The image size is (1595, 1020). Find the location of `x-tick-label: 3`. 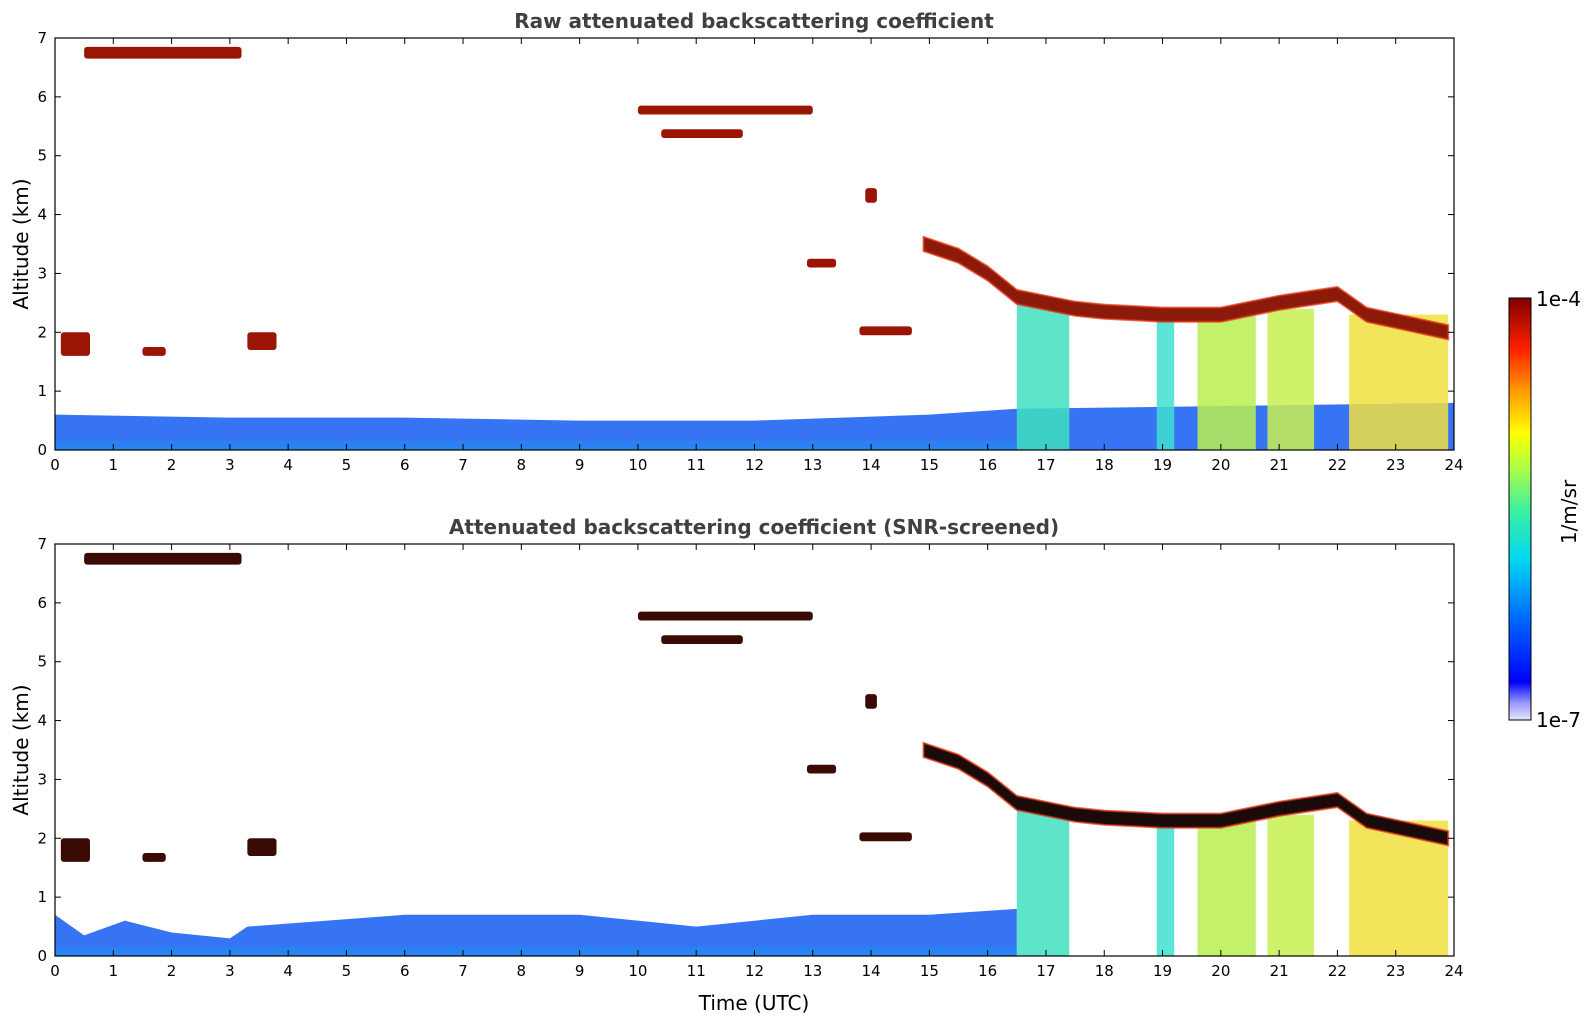

x-tick-label: 3 is located at coordinates (230, 465).